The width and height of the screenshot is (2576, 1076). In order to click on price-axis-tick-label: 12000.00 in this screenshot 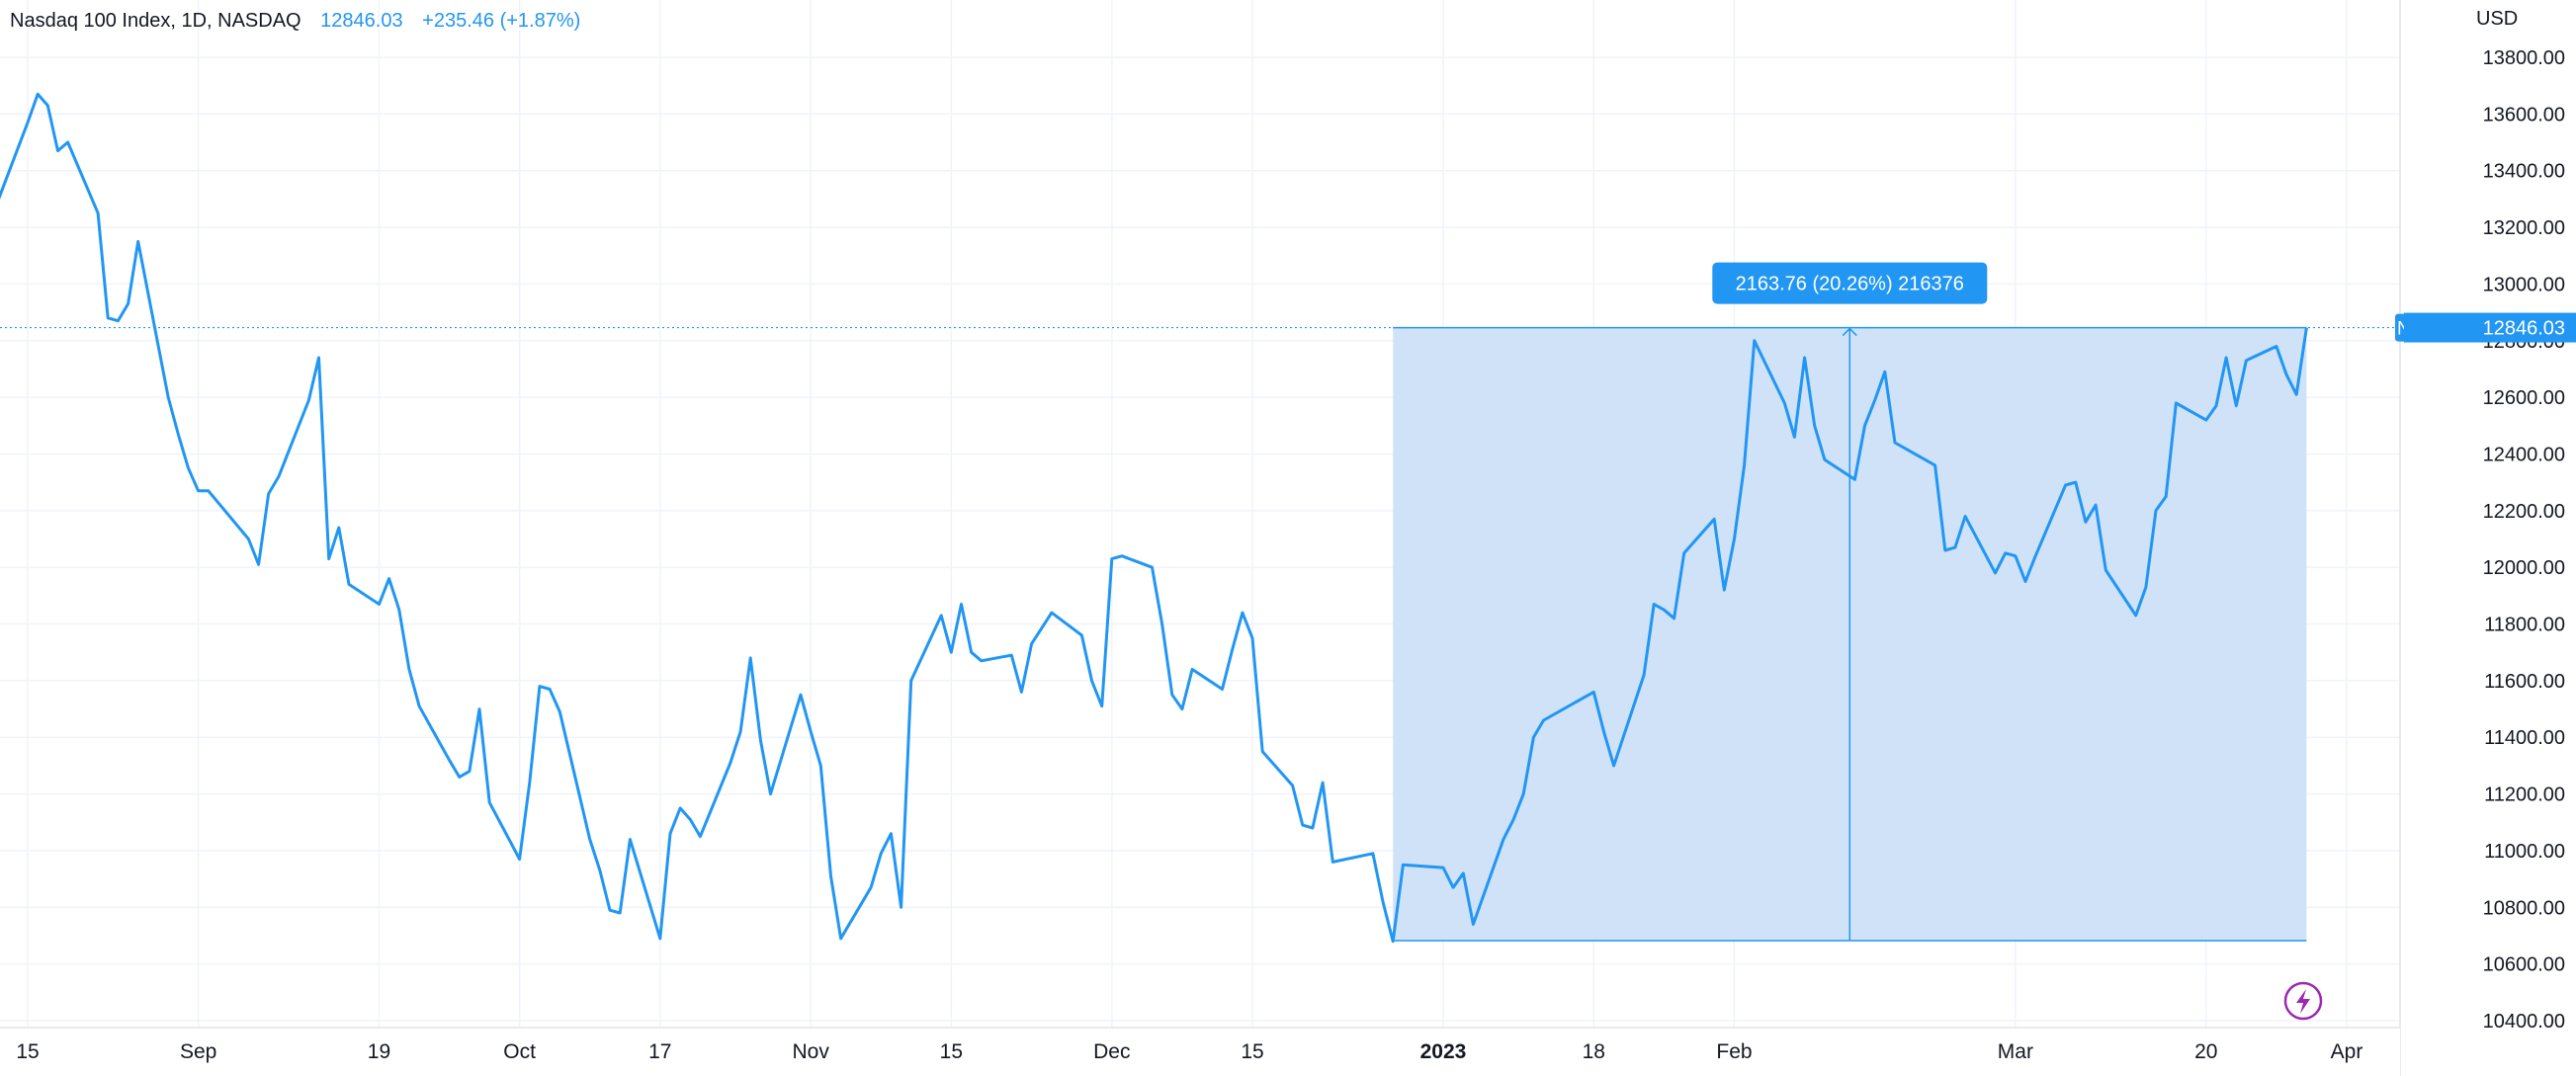, I will do `click(2524, 568)`.